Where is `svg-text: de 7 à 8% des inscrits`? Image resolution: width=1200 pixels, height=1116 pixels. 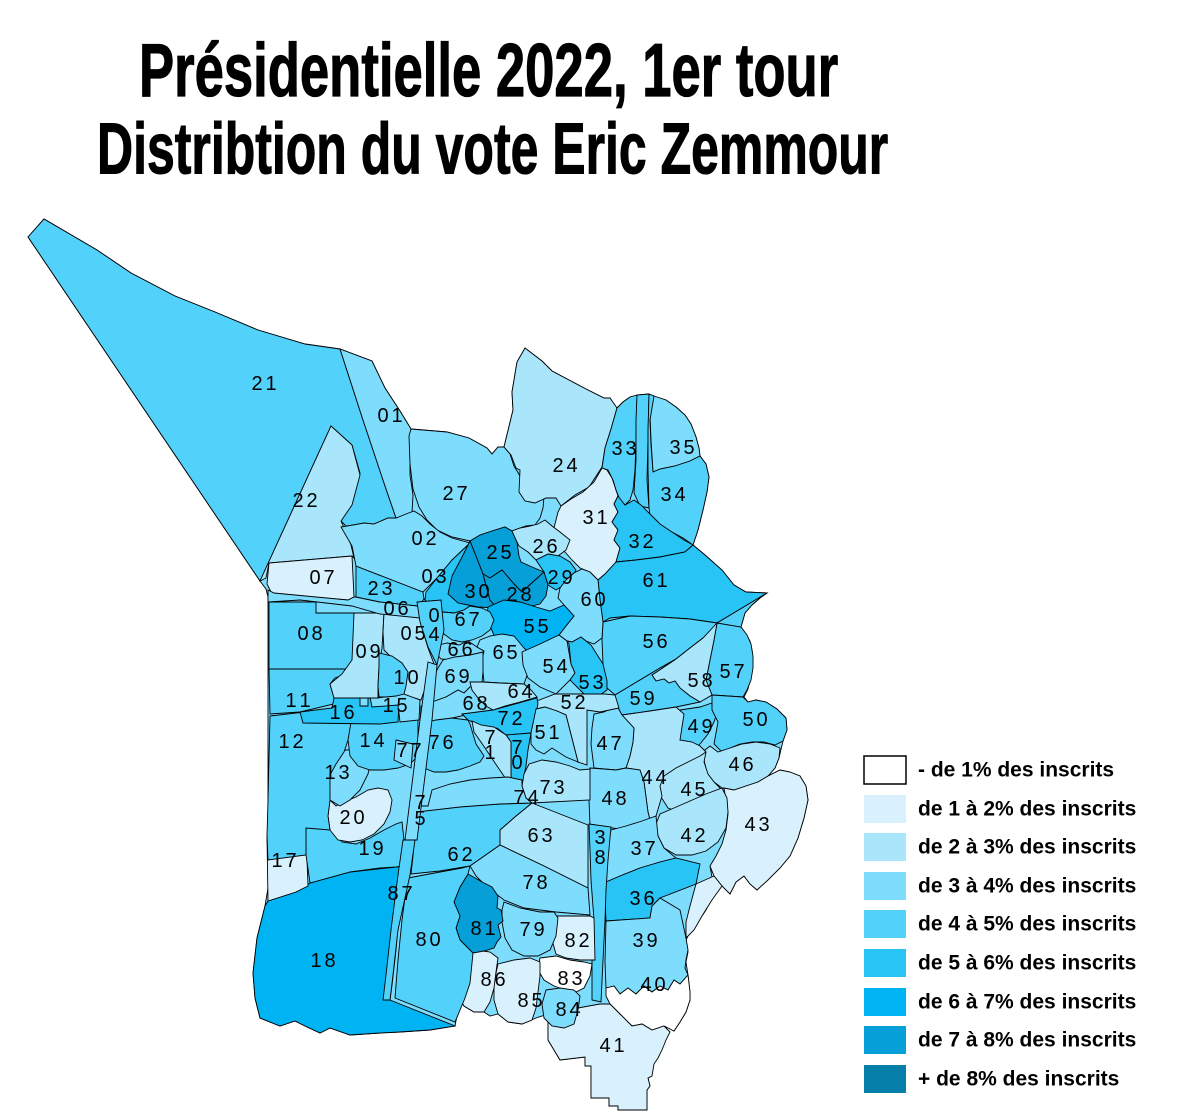 svg-text: de 7 à 8% des inscrits is located at coordinates (1027, 1040).